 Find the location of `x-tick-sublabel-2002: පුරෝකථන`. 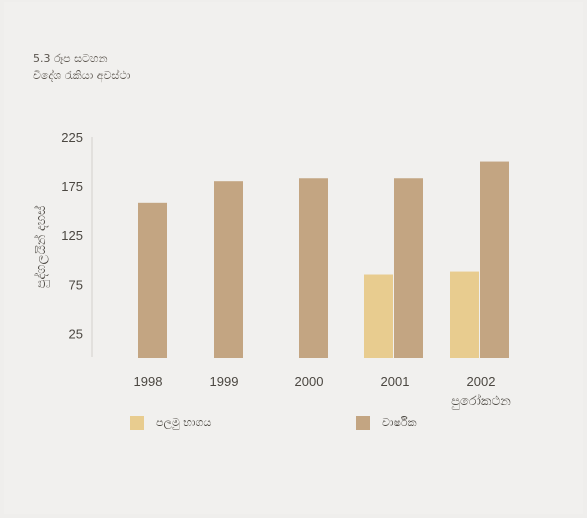

x-tick-sublabel-2002: පුරෝකථන is located at coordinates (481, 401).